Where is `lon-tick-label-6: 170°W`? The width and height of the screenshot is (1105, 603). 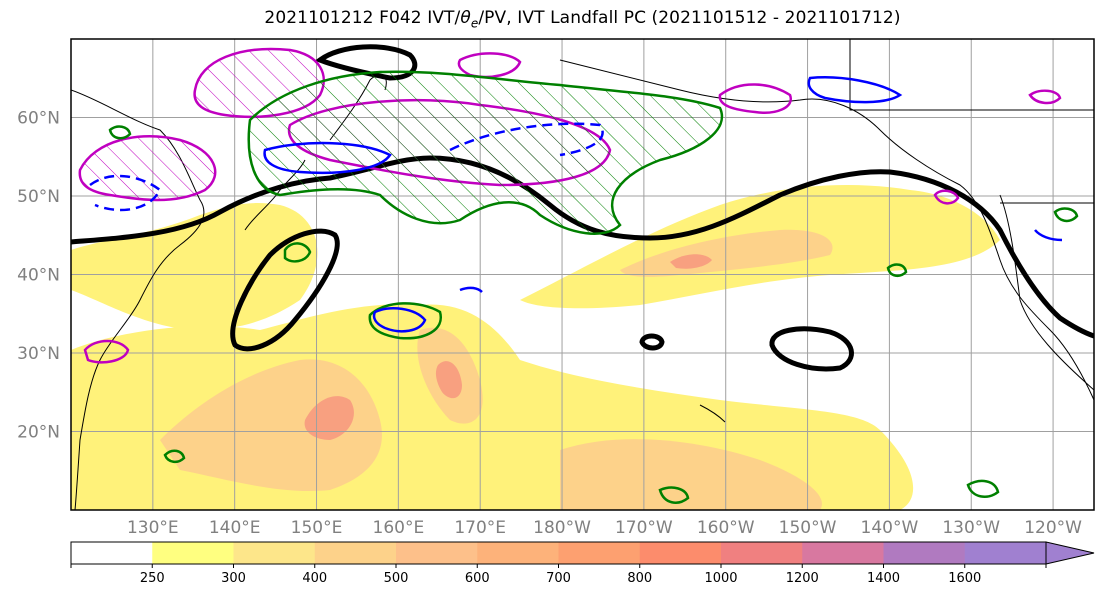
lon-tick-label-6: 170°W is located at coordinates (644, 528).